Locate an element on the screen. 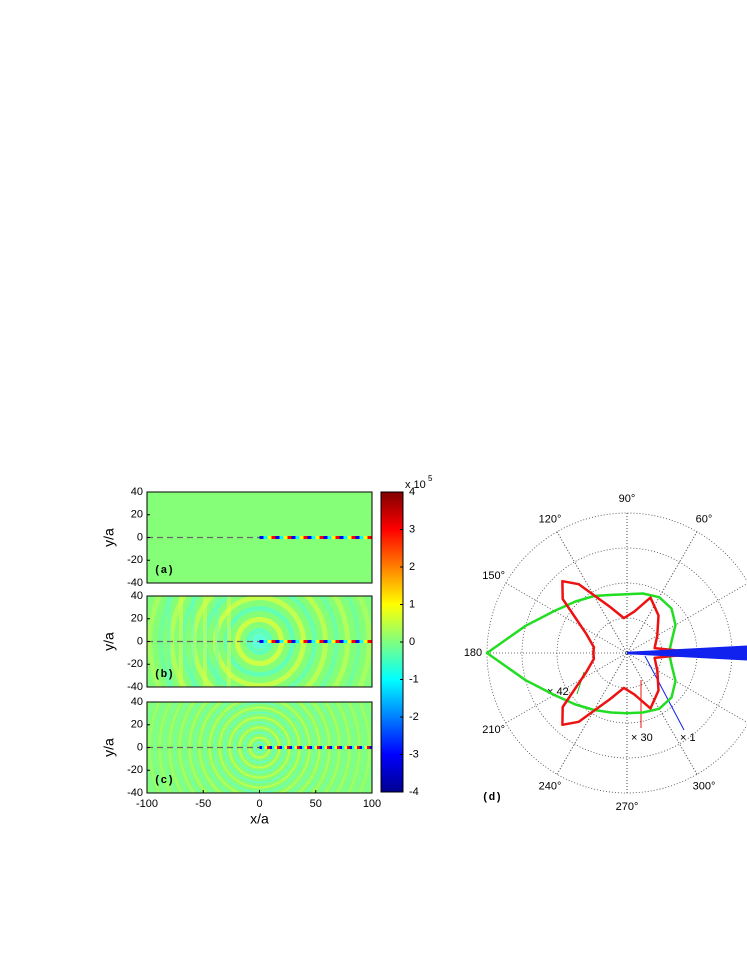 The image size is (747, 967). field-image is located at coordinates (259, 747).